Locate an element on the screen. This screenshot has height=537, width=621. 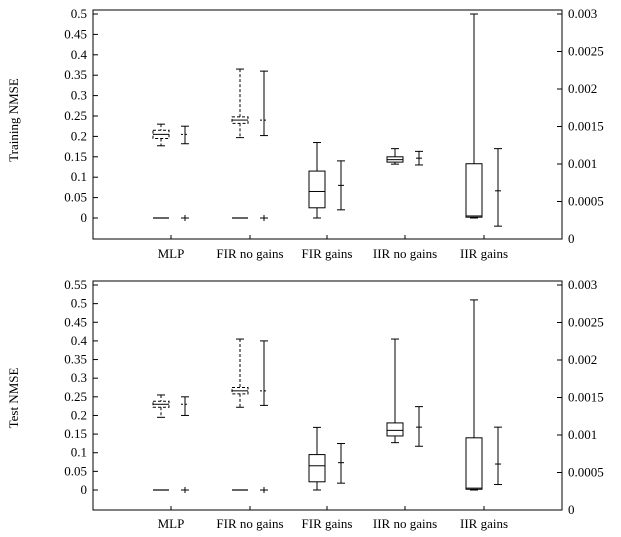
y-axis-label: Test NMSE is located at coordinates (13, 398).